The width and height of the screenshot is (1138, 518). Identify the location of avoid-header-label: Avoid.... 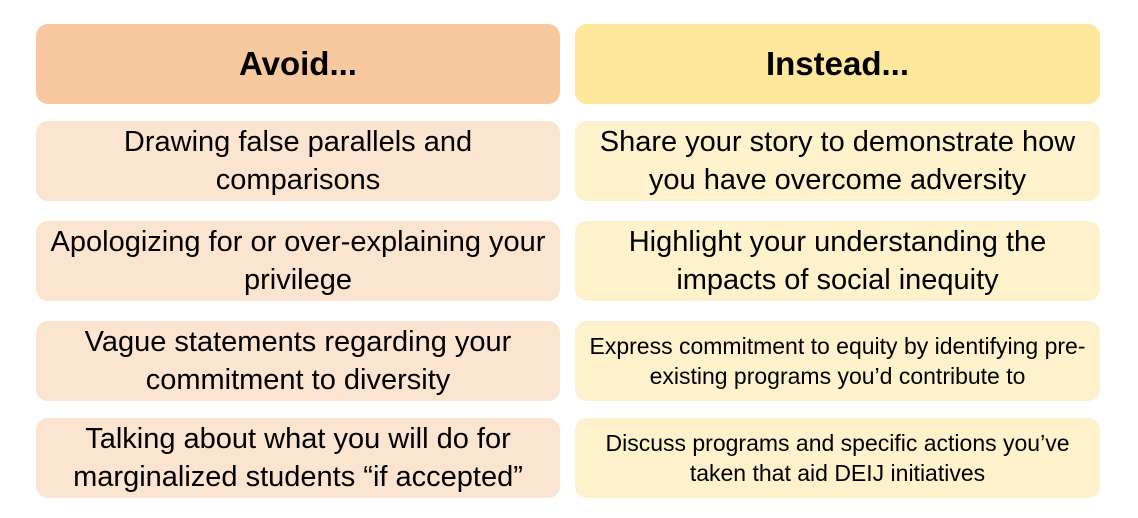
(298, 63).